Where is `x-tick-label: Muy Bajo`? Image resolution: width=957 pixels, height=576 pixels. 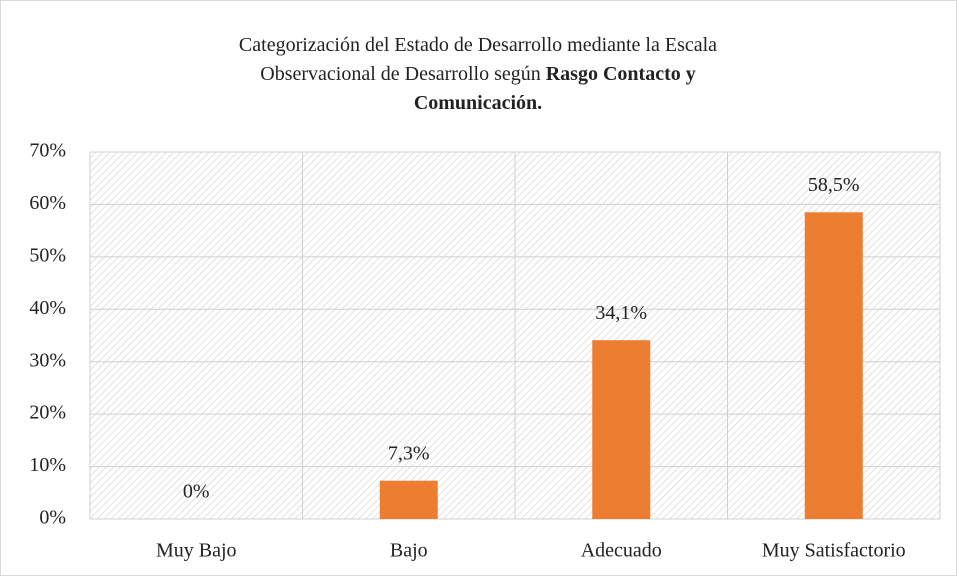 x-tick-label: Muy Bajo is located at coordinates (196, 551).